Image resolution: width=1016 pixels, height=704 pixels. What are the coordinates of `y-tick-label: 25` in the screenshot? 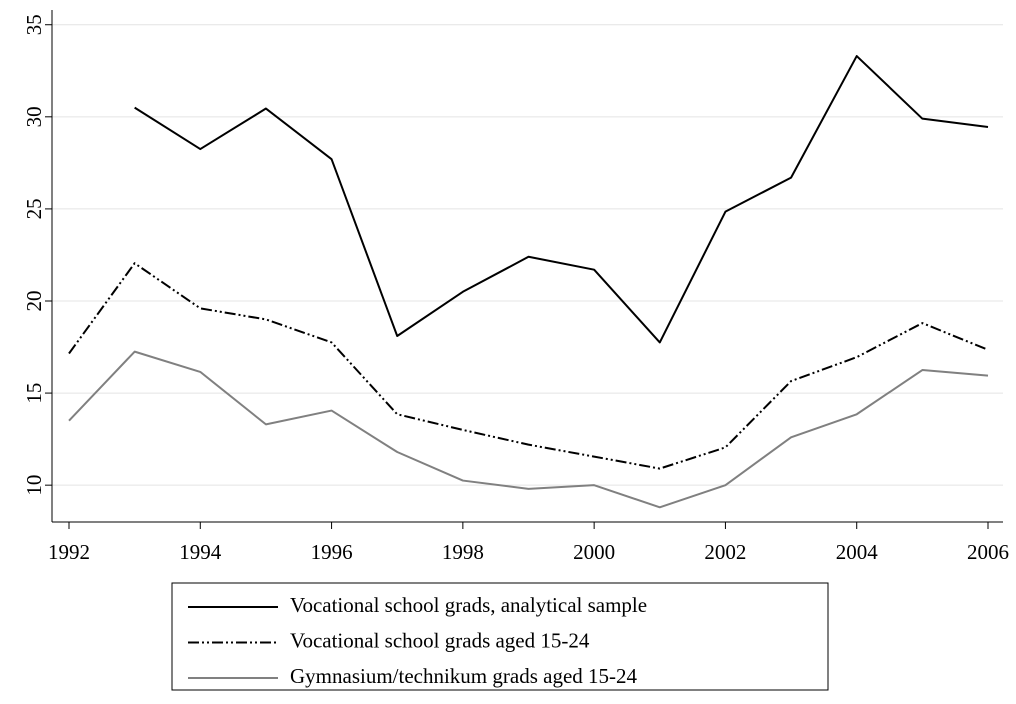 It's located at (34, 208).